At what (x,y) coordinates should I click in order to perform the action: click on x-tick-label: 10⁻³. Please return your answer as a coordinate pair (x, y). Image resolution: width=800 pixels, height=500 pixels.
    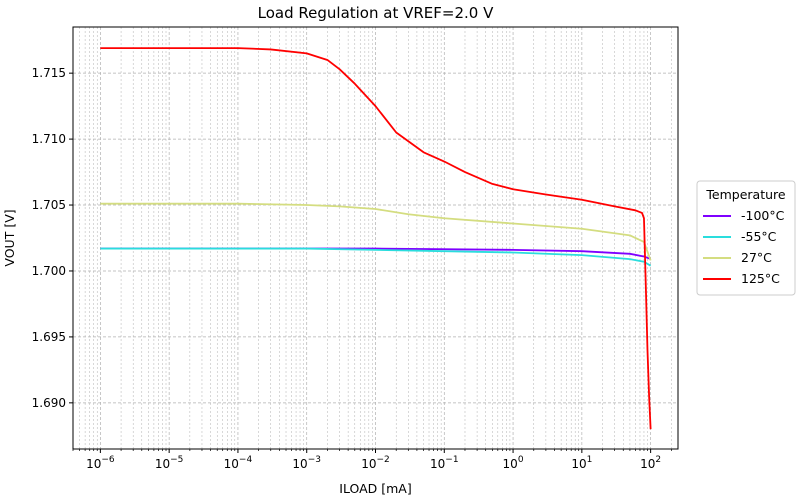
    Looking at the image, I should click on (306, 463).